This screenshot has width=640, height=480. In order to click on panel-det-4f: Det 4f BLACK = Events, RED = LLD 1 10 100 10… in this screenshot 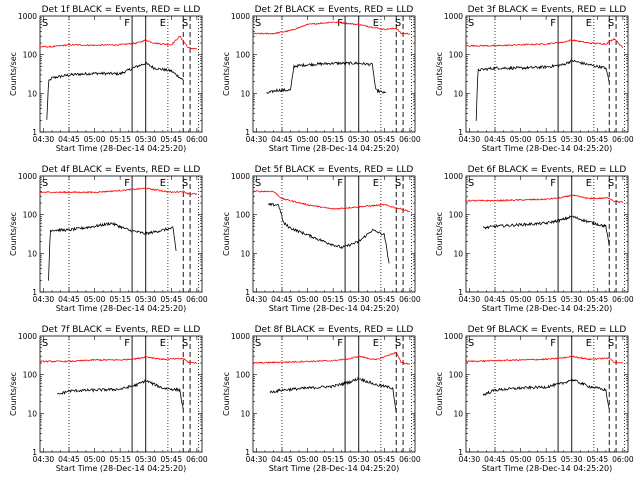, I will do `click(108, 239)`.